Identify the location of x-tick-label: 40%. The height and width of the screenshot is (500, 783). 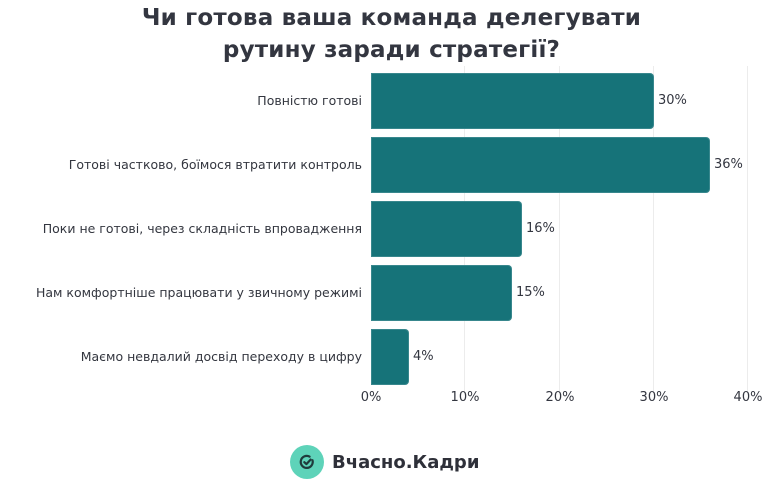
(748, 397).